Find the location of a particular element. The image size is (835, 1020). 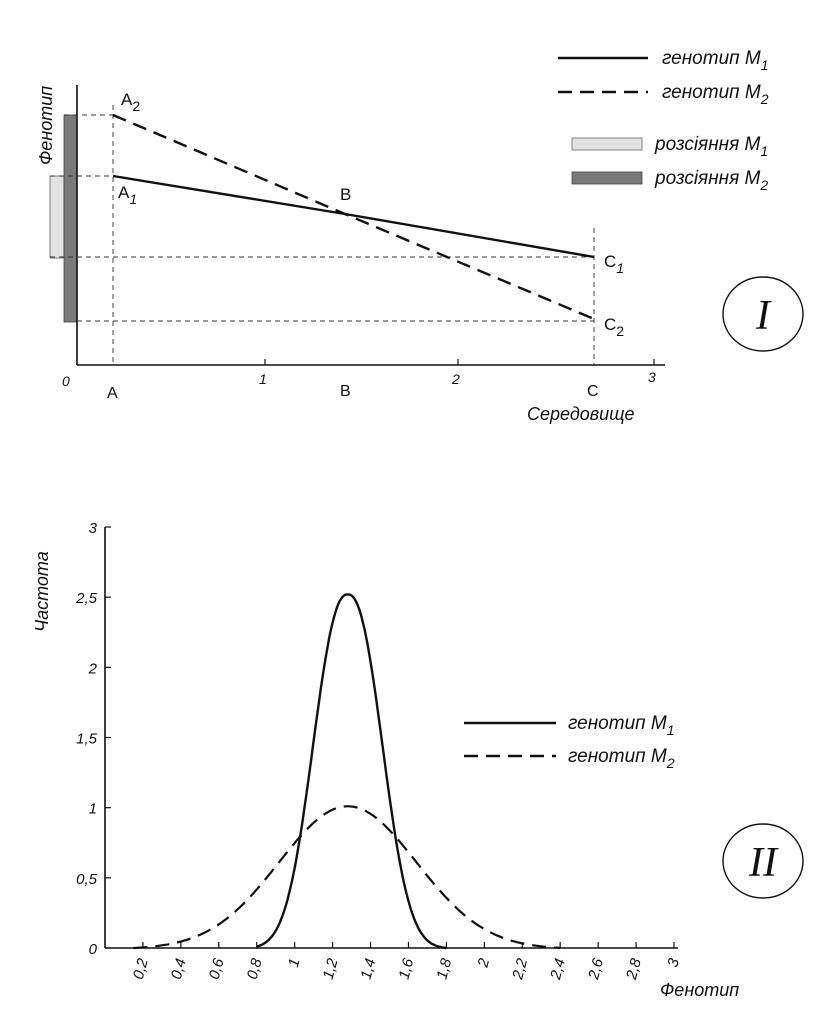

panel-two-y-tick-label: 1 is located at coordinates (93, 809).